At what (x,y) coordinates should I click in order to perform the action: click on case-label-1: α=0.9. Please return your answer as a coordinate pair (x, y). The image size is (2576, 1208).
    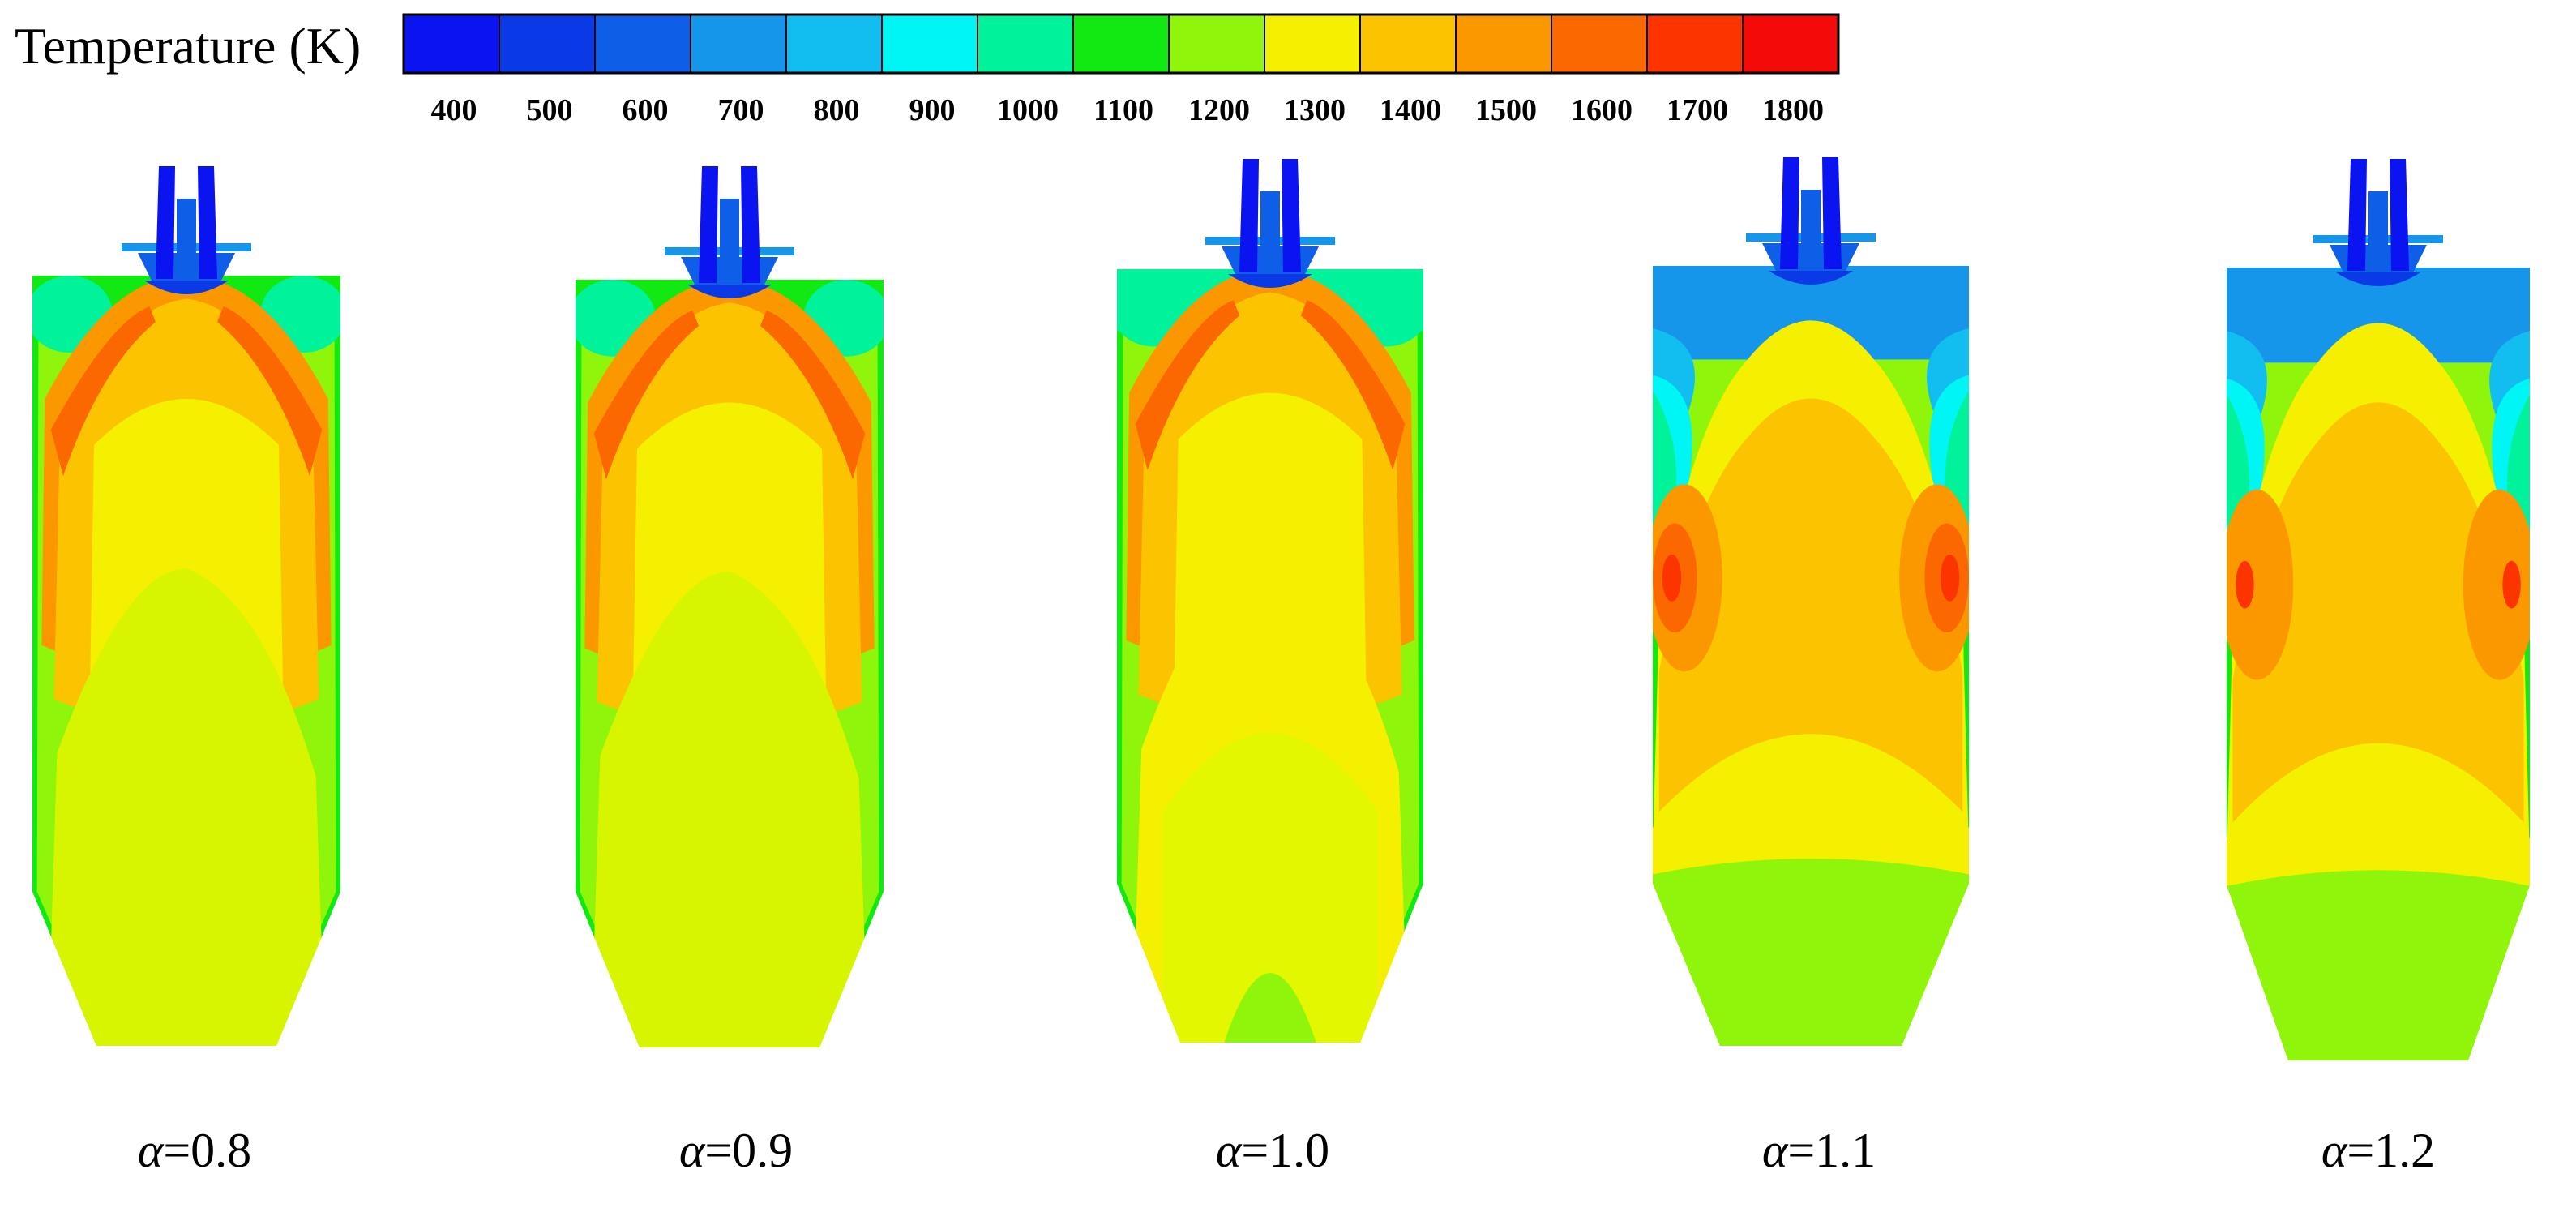
    Looking at the image, I should click on (736, 1150).